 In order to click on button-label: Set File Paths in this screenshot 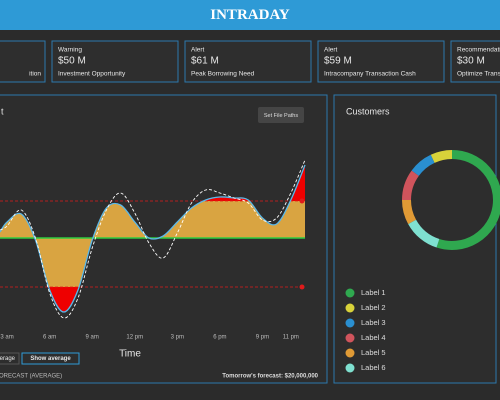, I will do `click(281, 116)`.